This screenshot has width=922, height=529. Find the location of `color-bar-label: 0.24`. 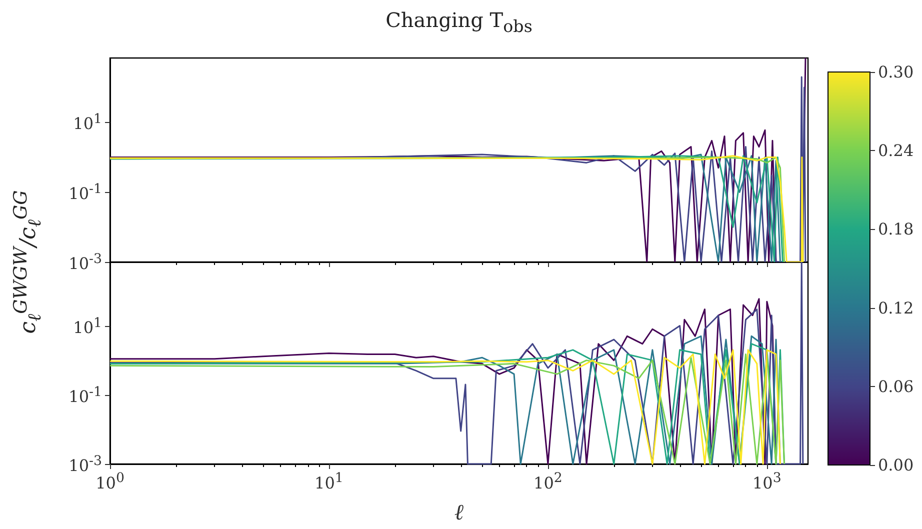

color-bar-label: 0.24 is located at coordinates (896, 150).